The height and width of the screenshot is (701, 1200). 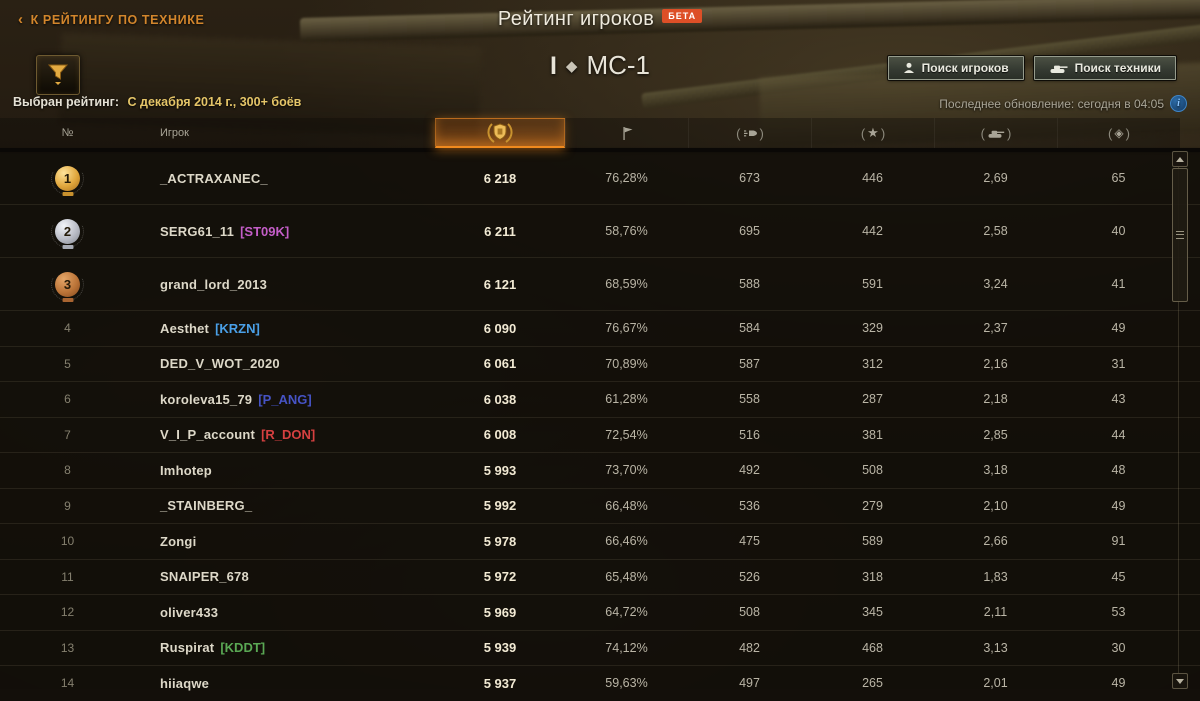 I want to click on player-cell: _STAINBERG_, so click(x=285, y=506).